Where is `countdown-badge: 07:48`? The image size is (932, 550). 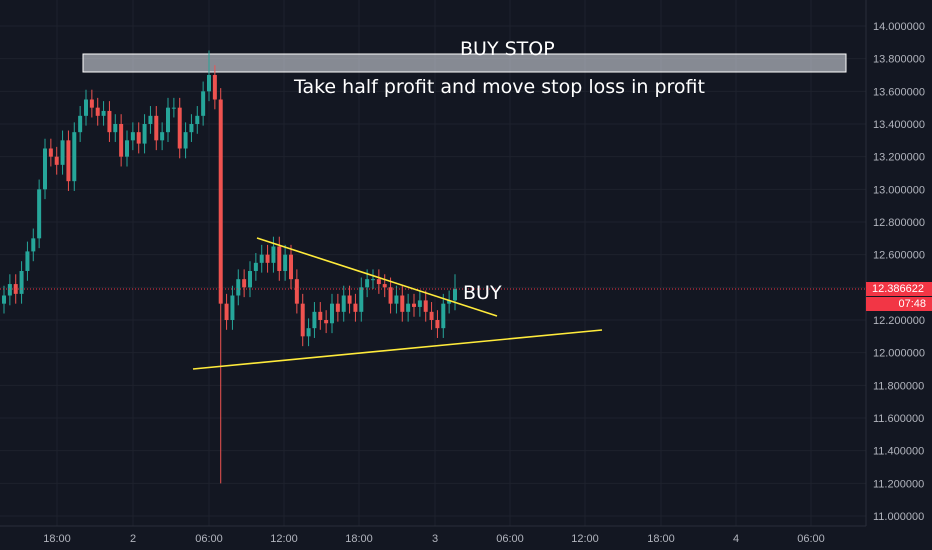
countdown-badge: 07:48 is located at coordinates (899, 304).